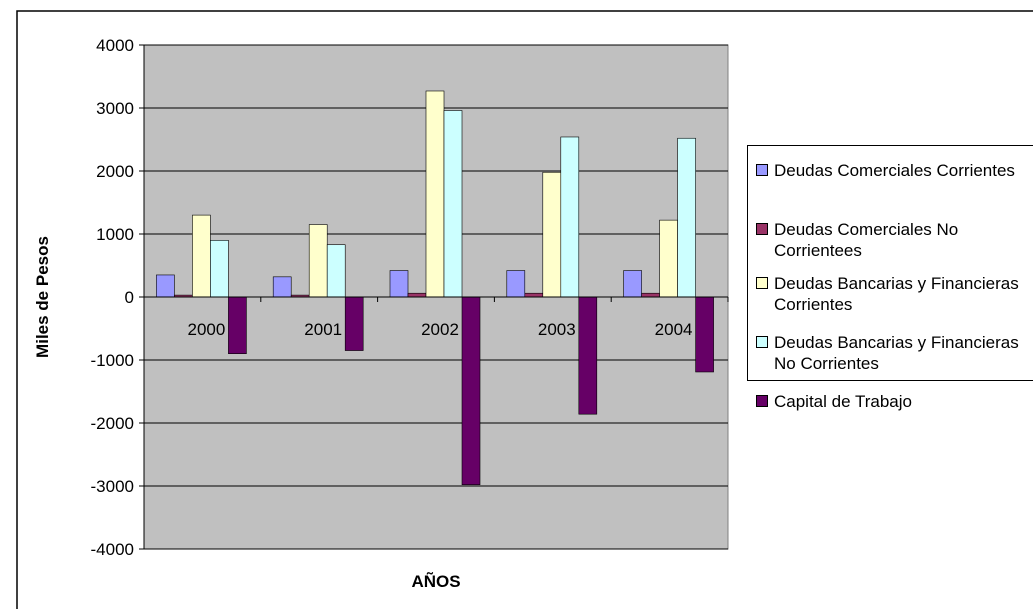  I want to click on y-tick-label: 0, so click(129, 297).